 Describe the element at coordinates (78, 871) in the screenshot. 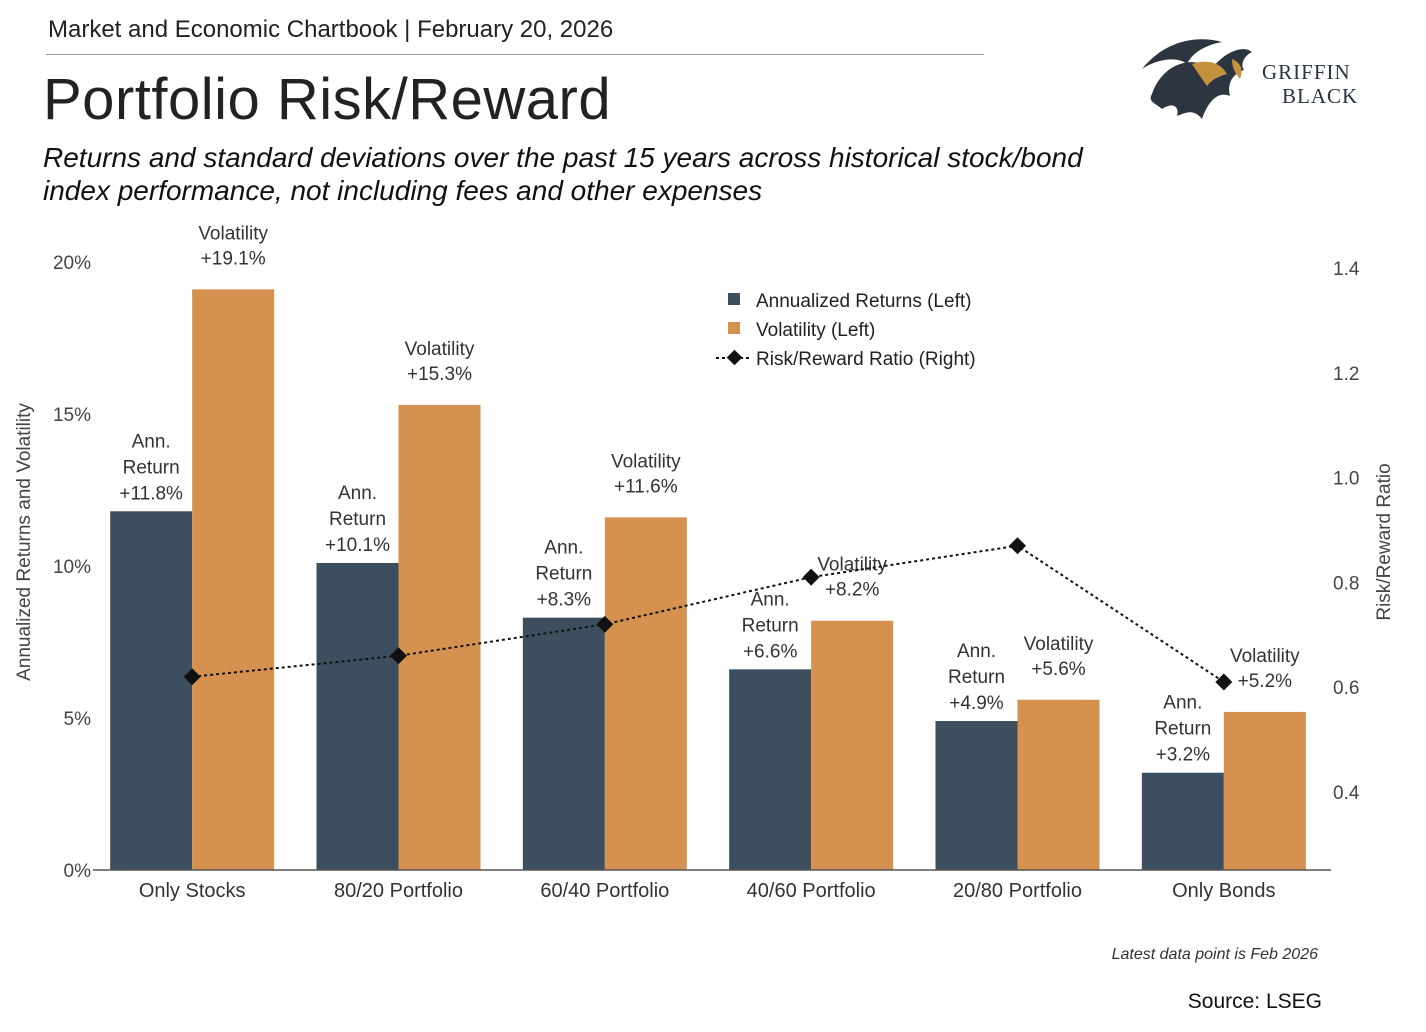

I see `y-tick-label: 0%` at that location.